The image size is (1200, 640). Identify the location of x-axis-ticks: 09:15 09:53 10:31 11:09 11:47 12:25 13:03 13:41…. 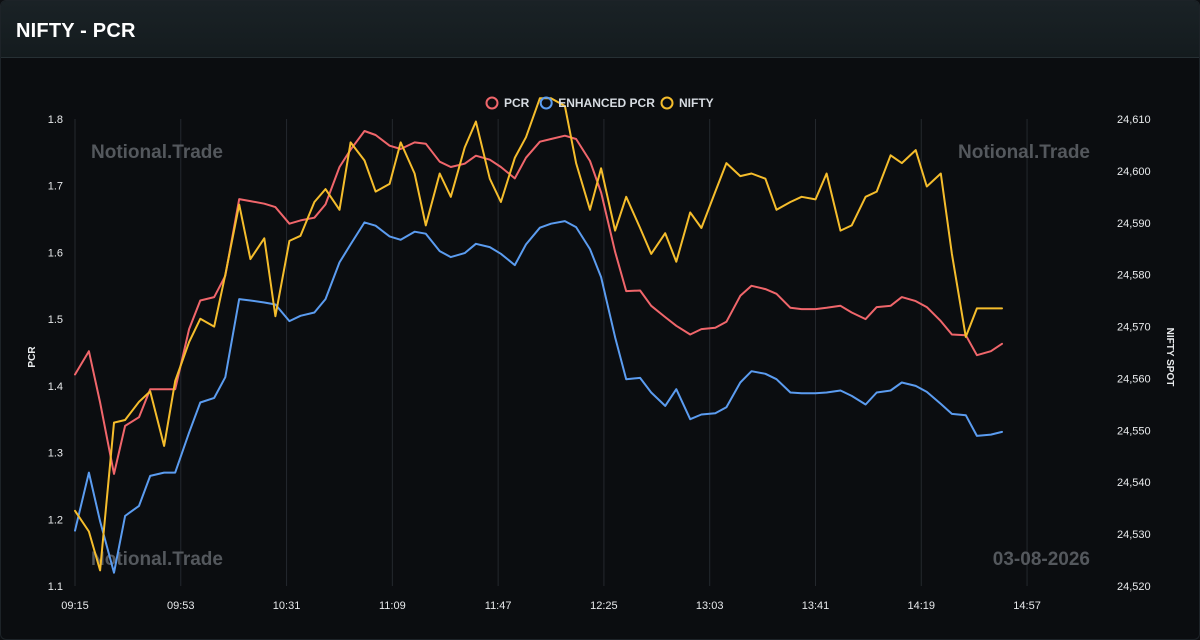
(551, 606).